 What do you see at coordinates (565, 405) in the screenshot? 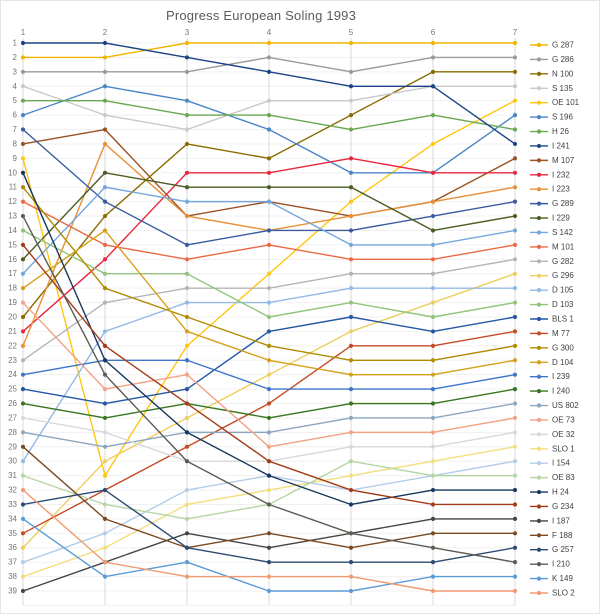
I see `legend-label: US 802` at bounding box center [565, 405].